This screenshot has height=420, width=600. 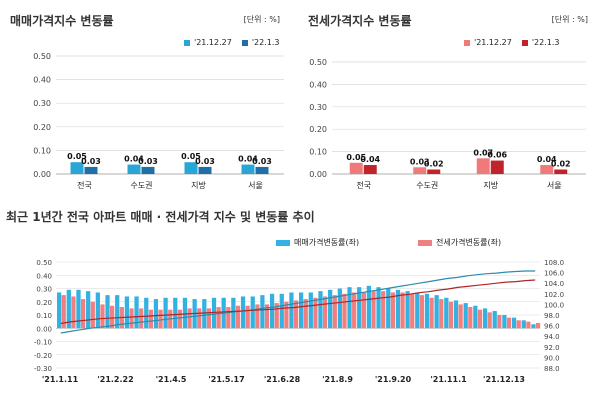 I want to click on jeonse-ytick-label: 0.50, so click(x=318, y=62).